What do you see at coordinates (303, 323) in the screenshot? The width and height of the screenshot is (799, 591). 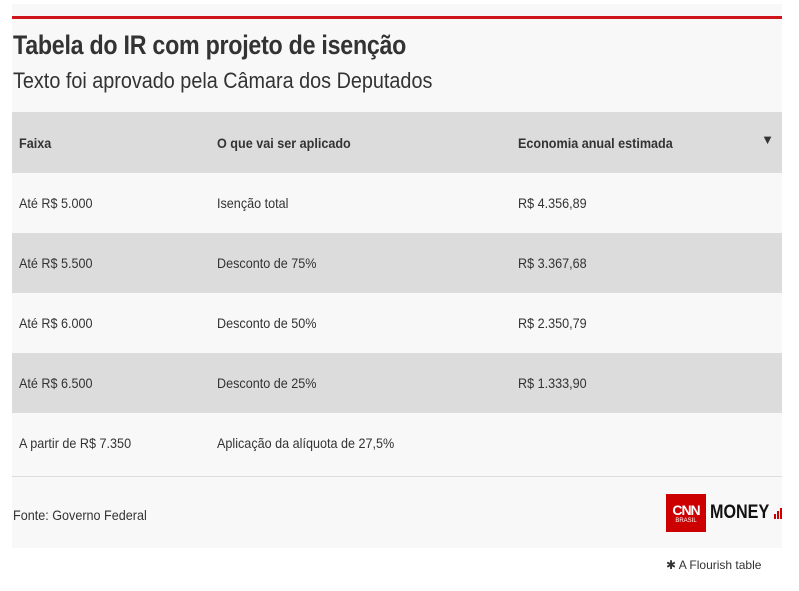 I see `table-row: Até R$ 6.000 Desconto de 50% R$ 2.350,79` at bounding box center [303, 323].